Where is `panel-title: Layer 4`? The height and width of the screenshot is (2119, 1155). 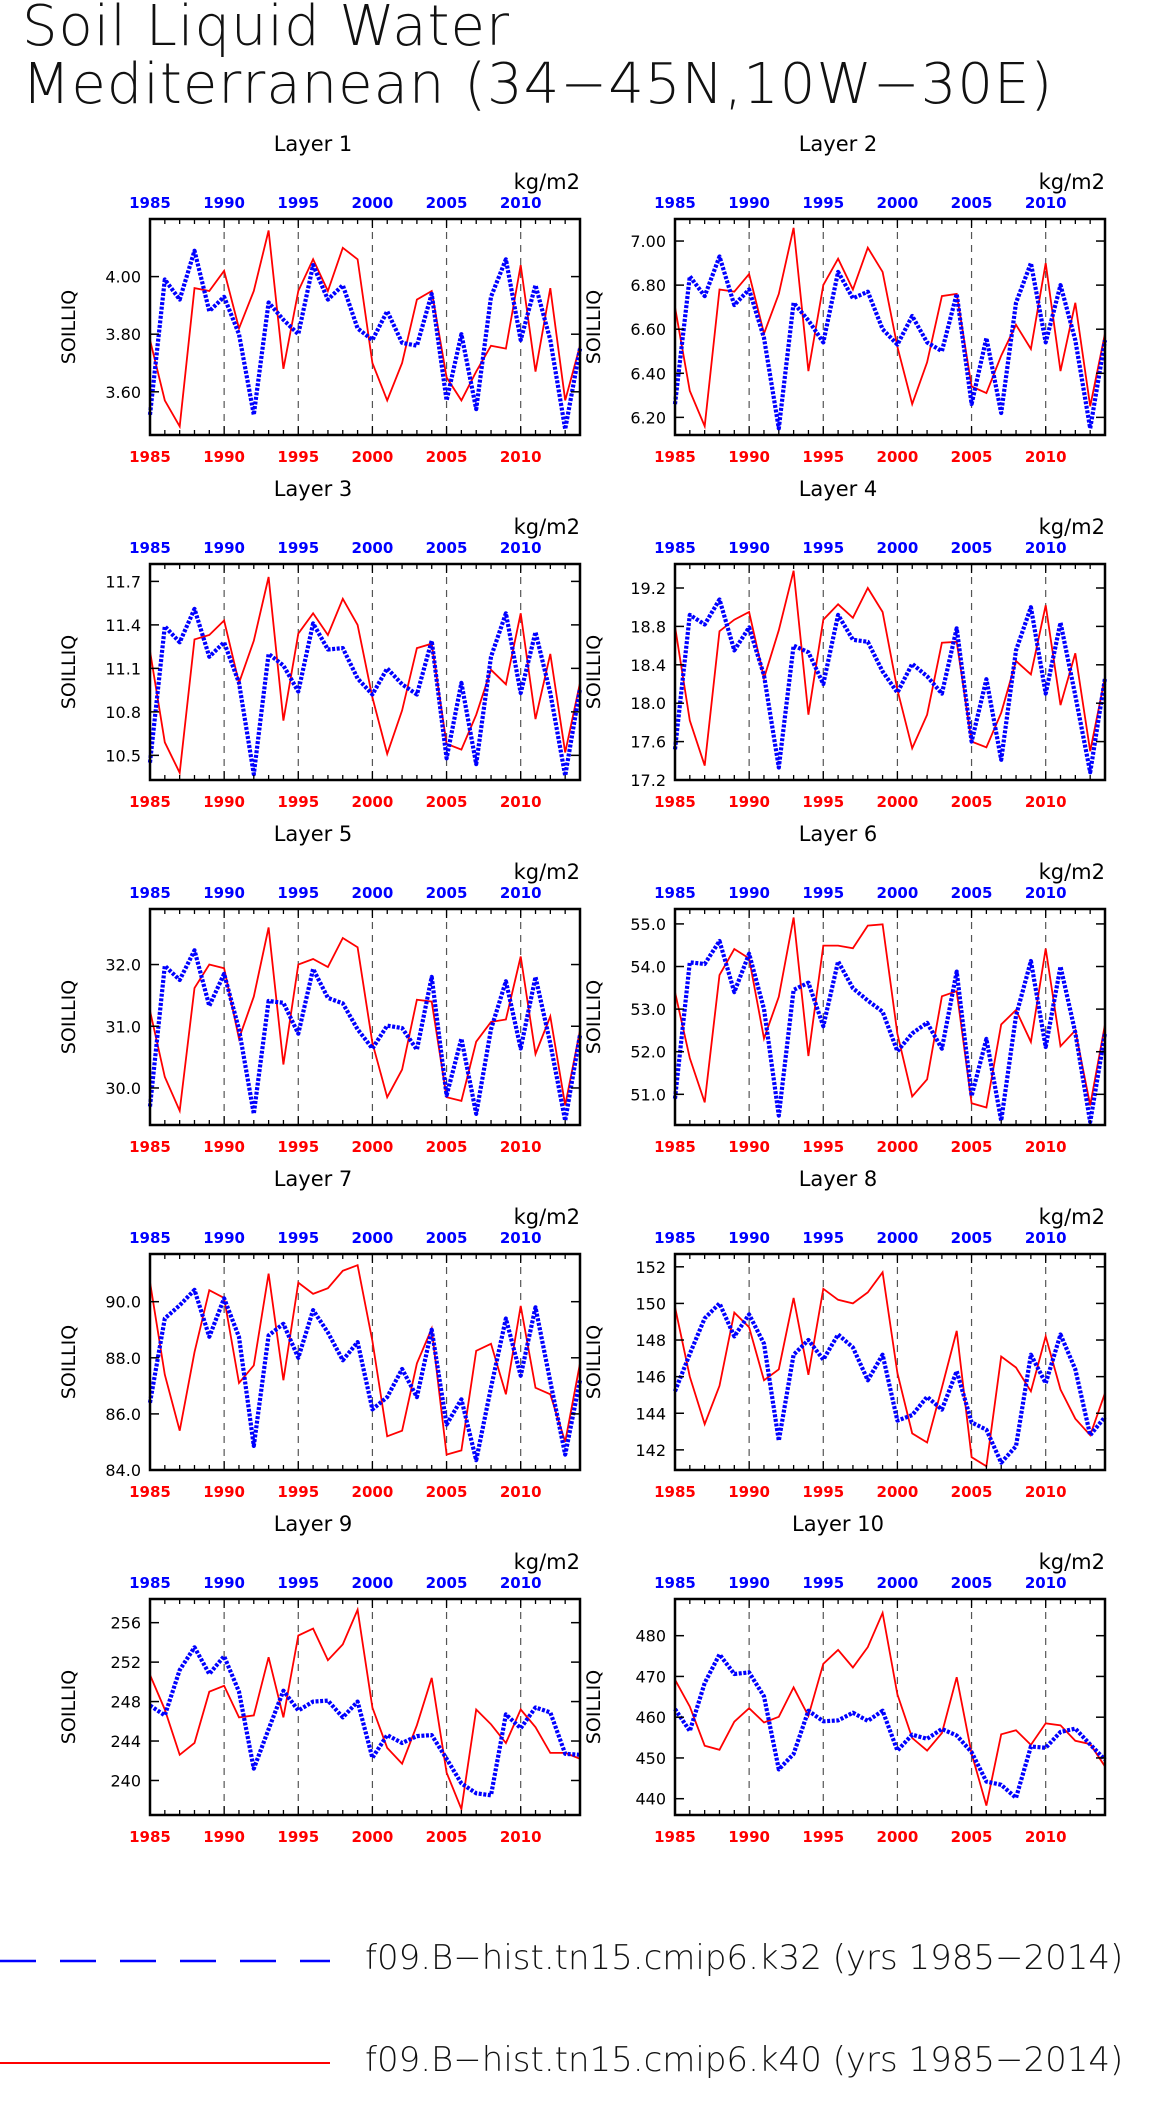 panel-title: Layer 4 is located at coordinates (838, 489).